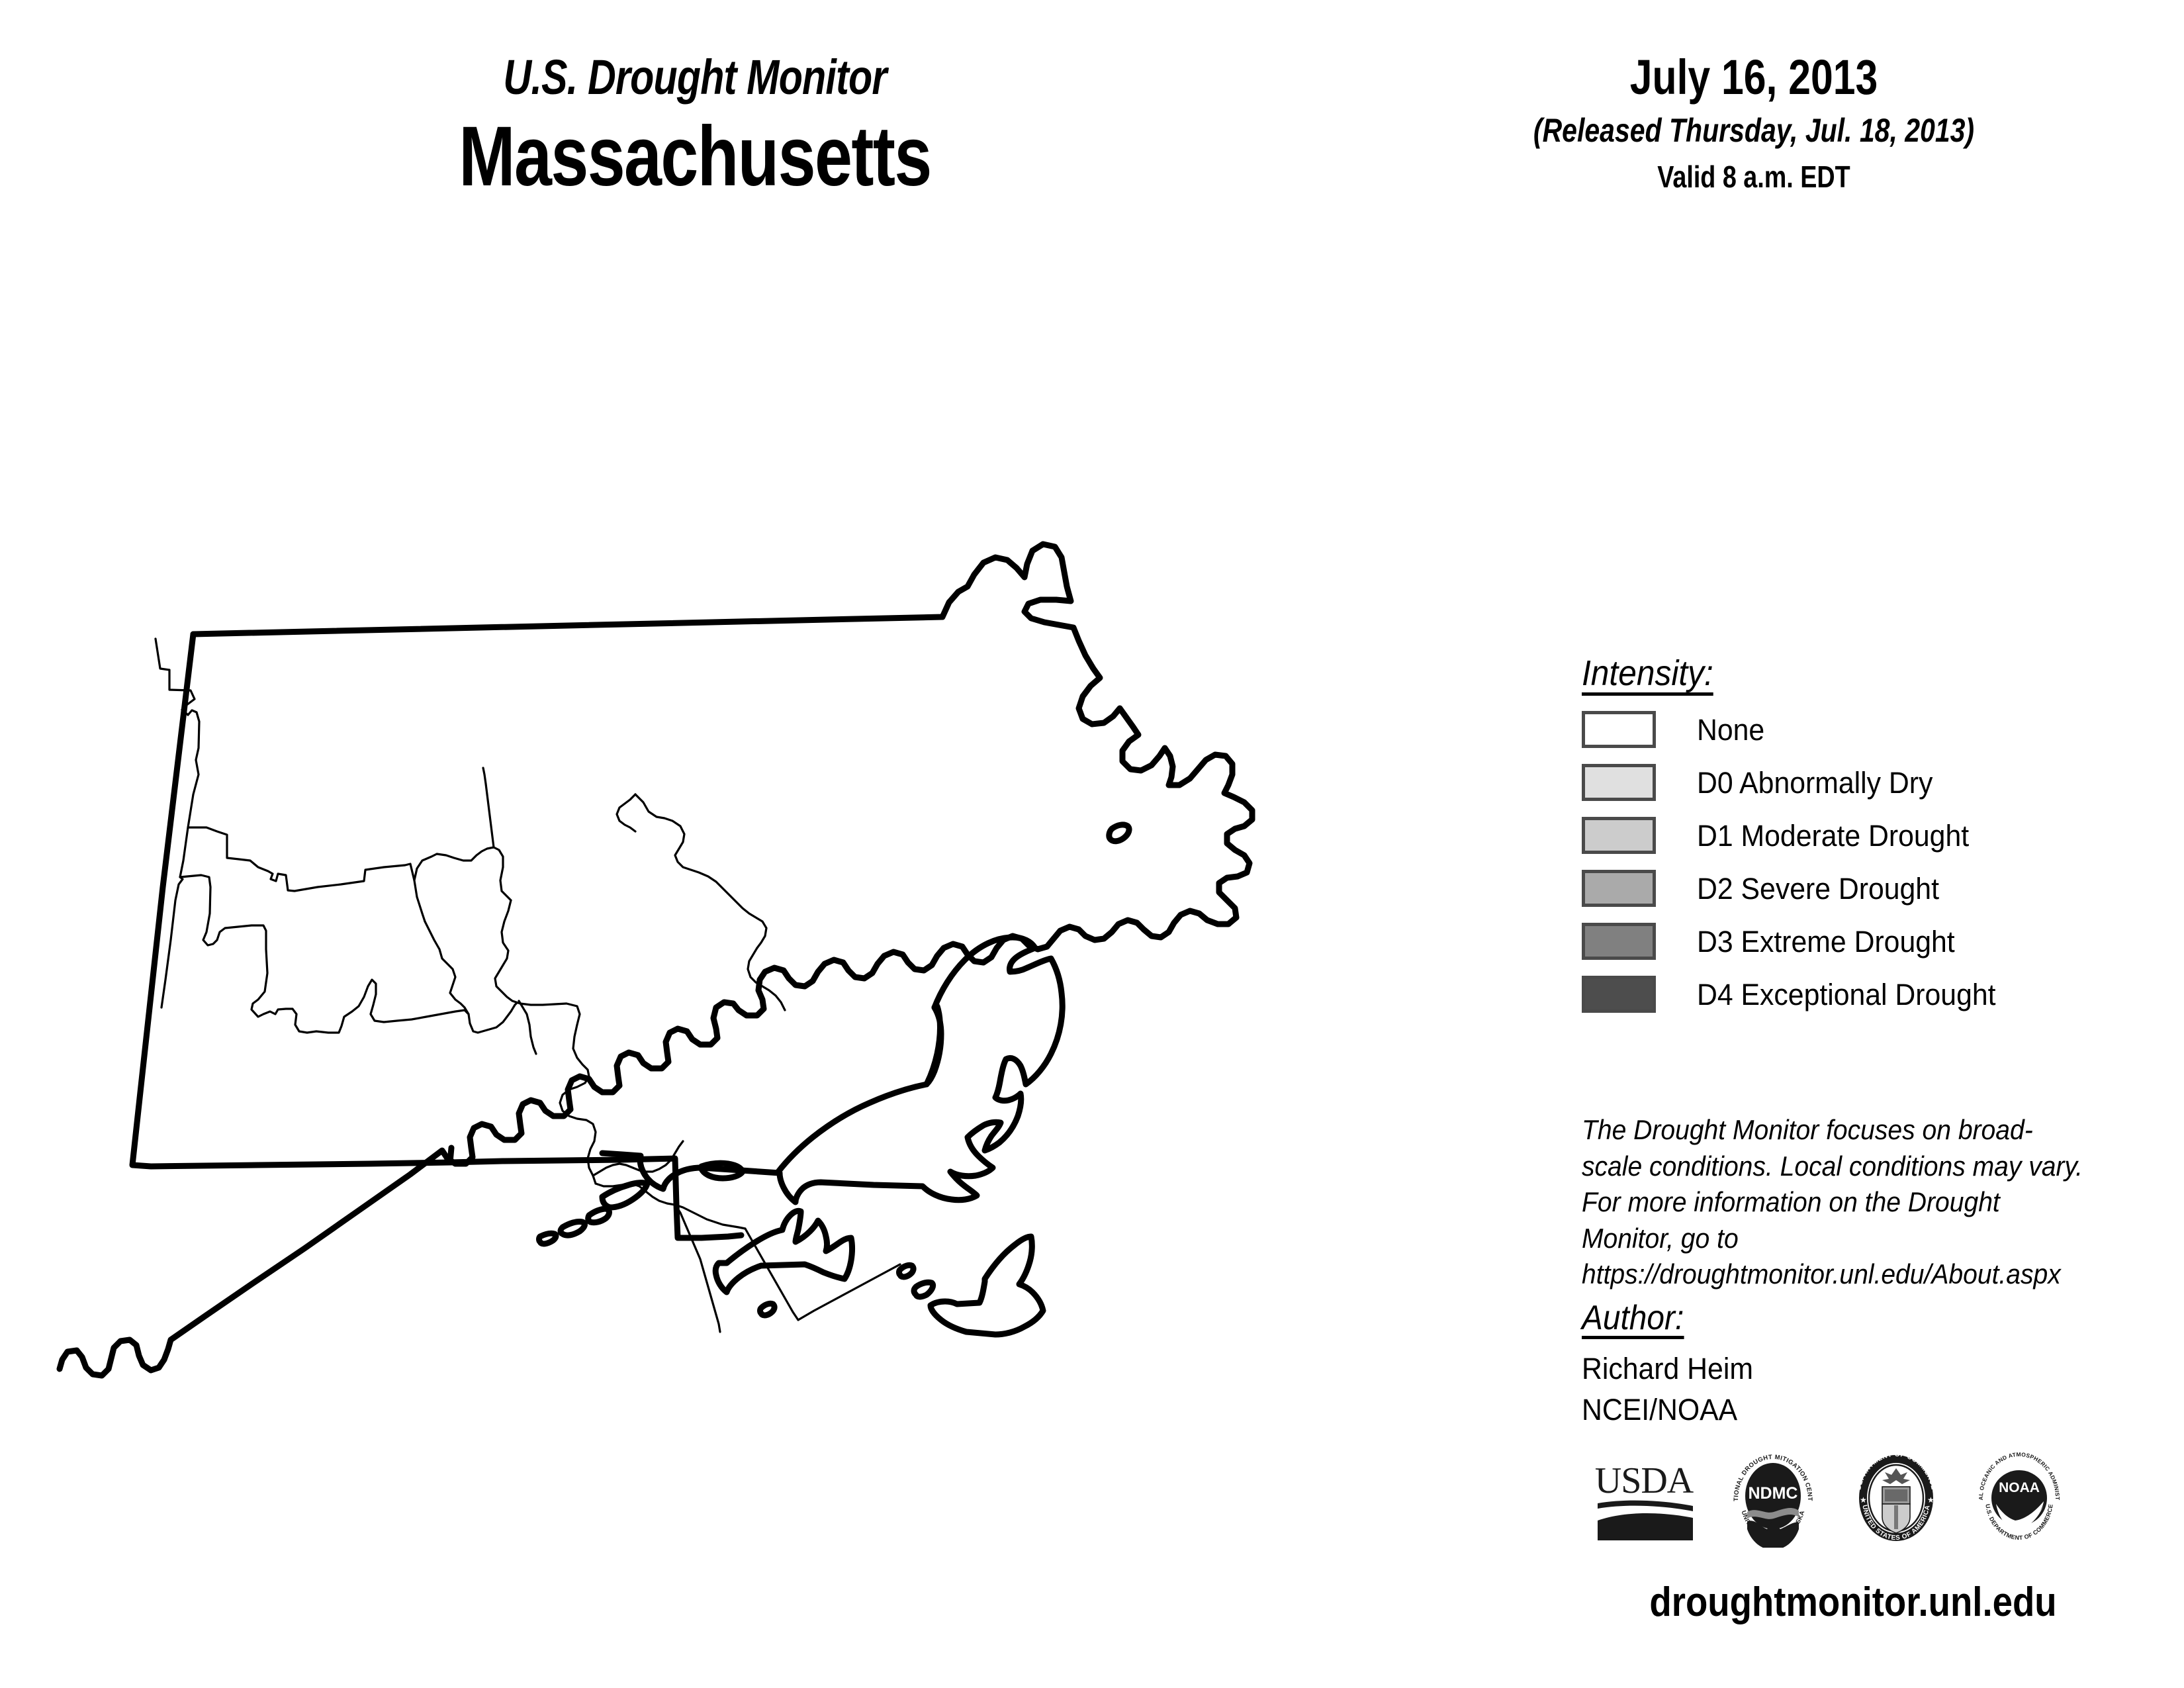 Image resolution: width=2184 pixels, height=1688 pixels. I want to click on legend-swatch-d0, so click(1619, 782).